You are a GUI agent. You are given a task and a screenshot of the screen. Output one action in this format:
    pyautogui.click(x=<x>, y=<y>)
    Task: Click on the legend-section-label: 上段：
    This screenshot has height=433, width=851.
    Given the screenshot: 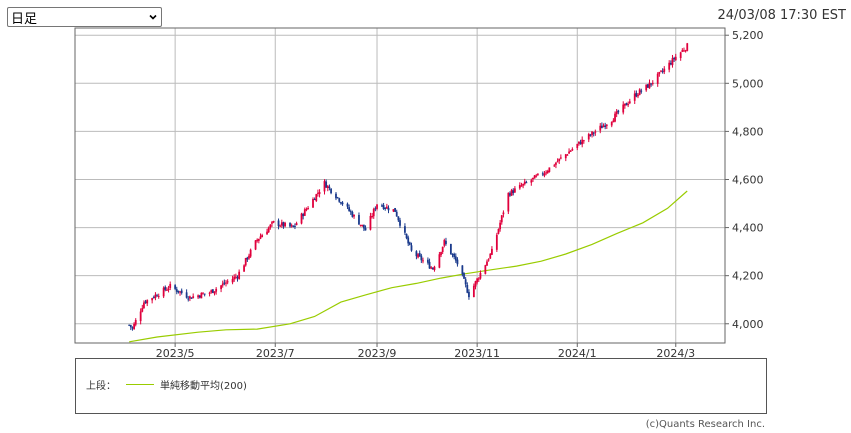 What is the action you would take?
    pyautogui.click(x=101, y=386)
    